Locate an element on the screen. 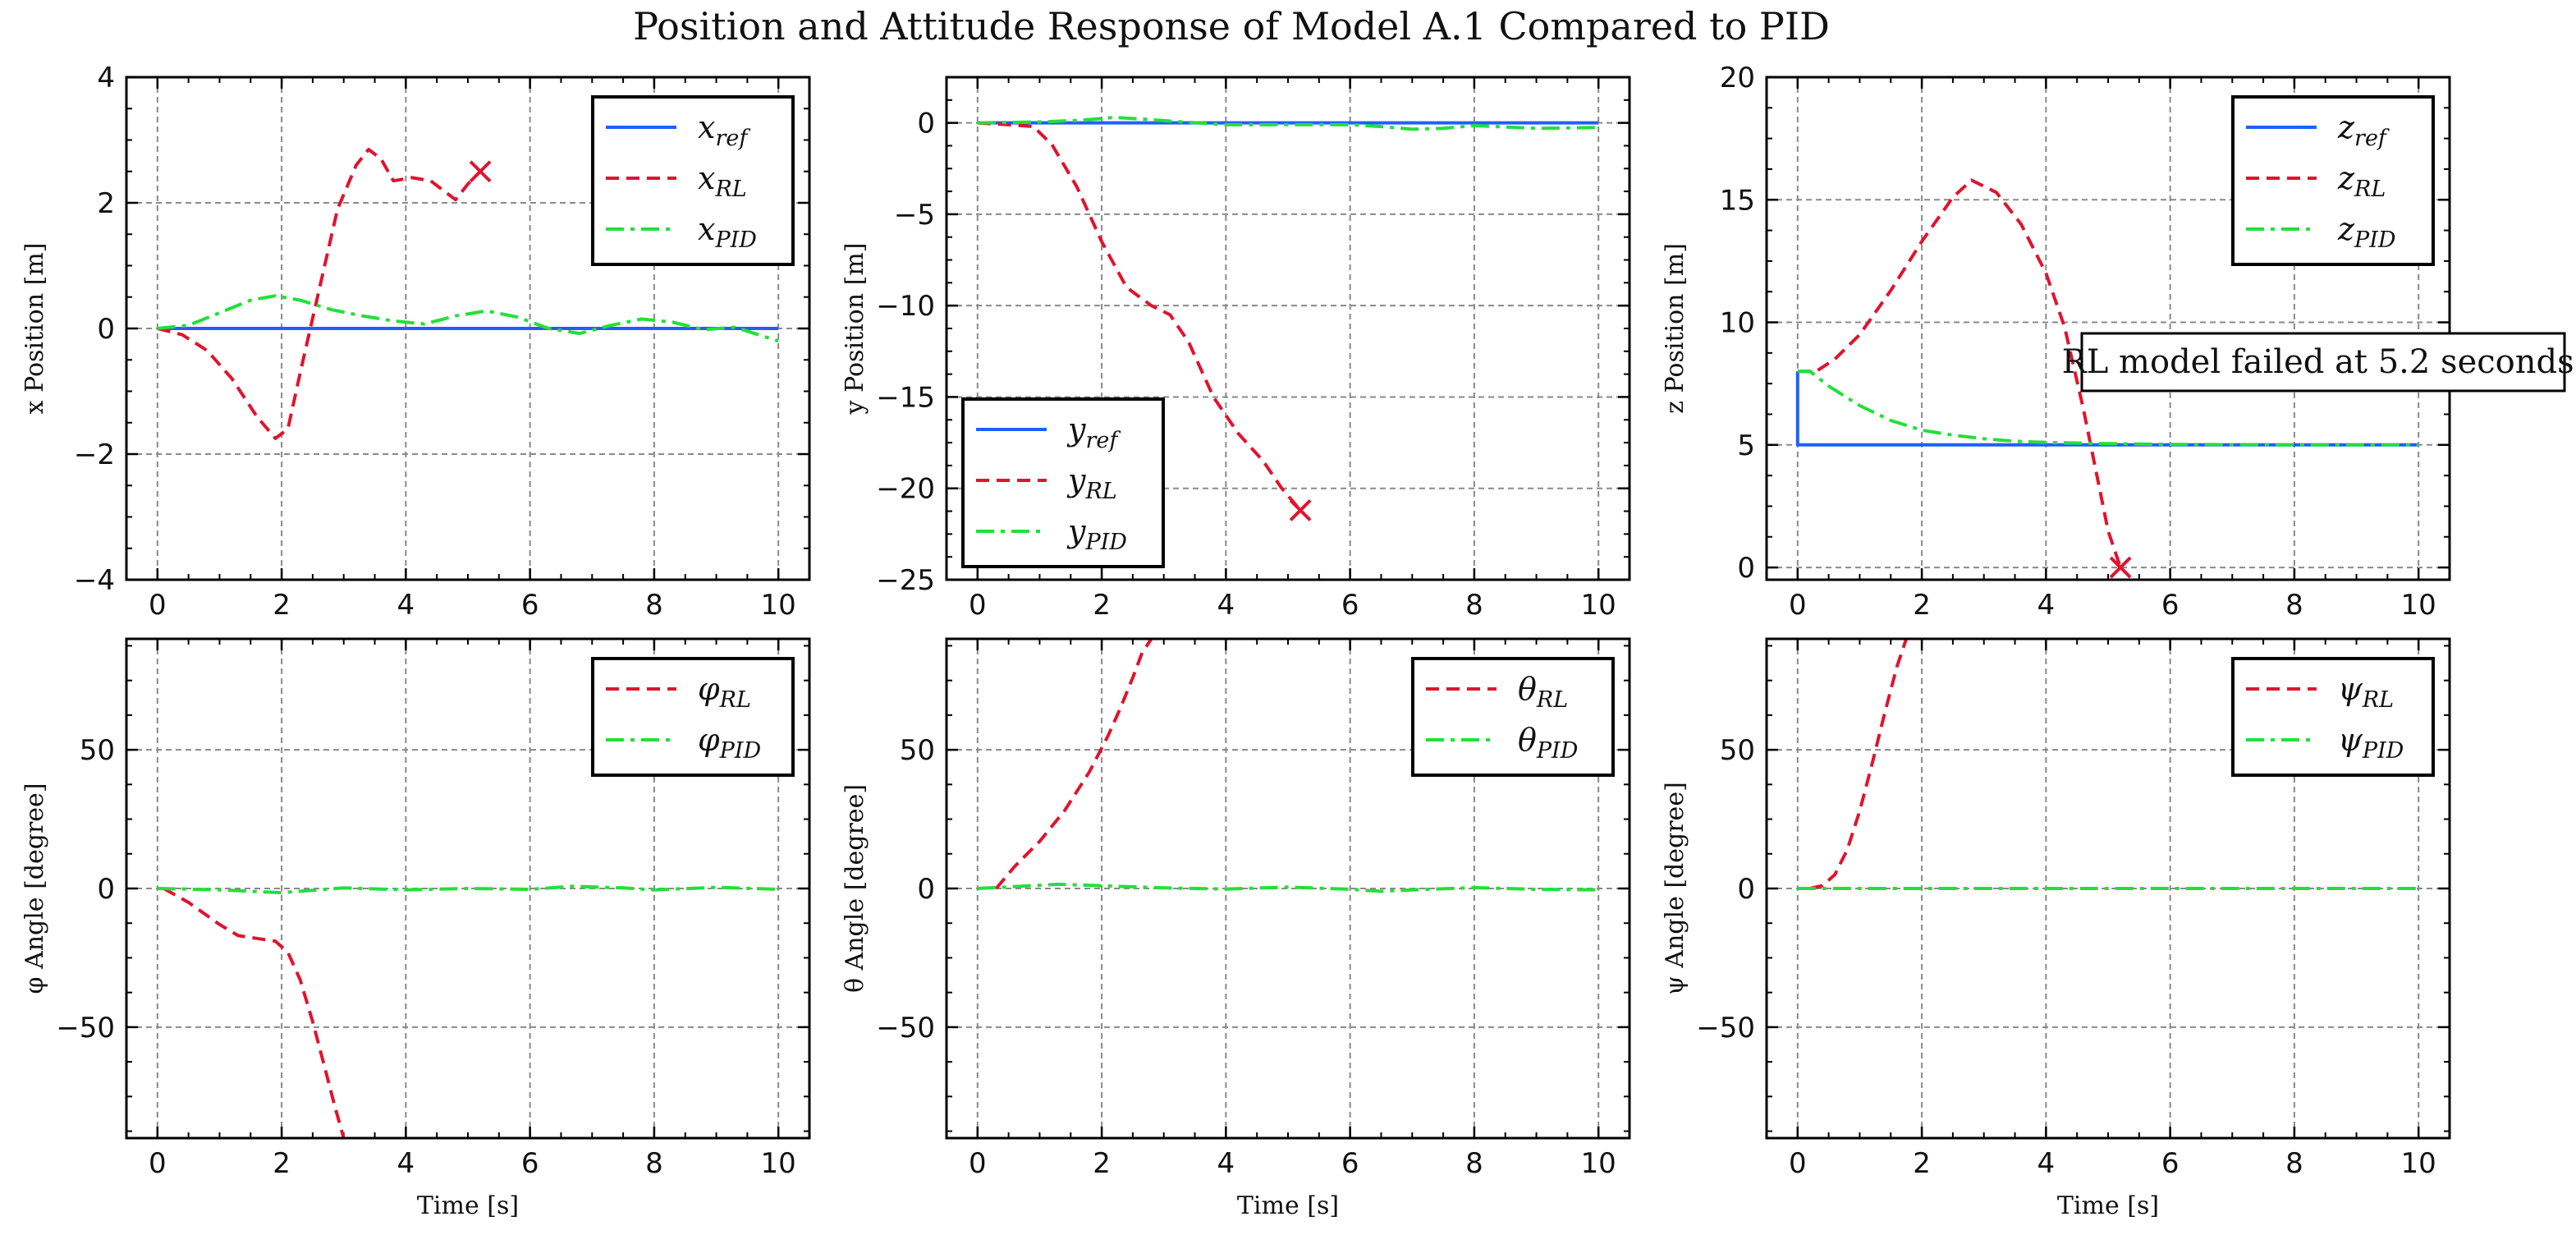 This screenshot has height=1235, width=2576. legend-entry: xPID is located at coordinates (728, 232).